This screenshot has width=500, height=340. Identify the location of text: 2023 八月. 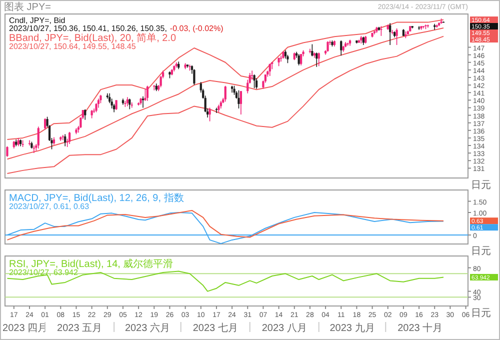
(284, 328).